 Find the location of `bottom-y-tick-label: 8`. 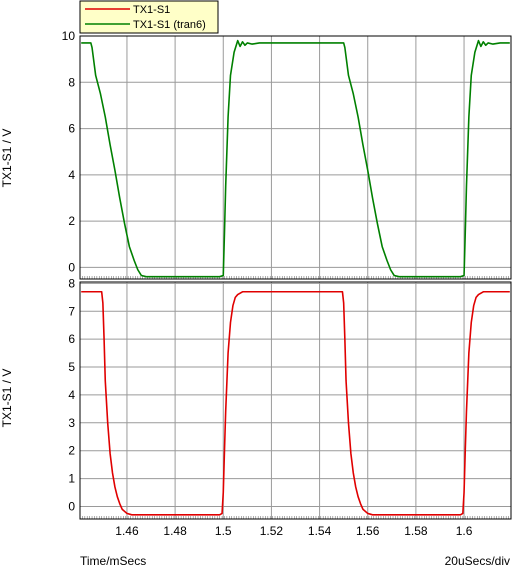

bottom-y-tick-label: 8 is located at coordinates (71, 283).